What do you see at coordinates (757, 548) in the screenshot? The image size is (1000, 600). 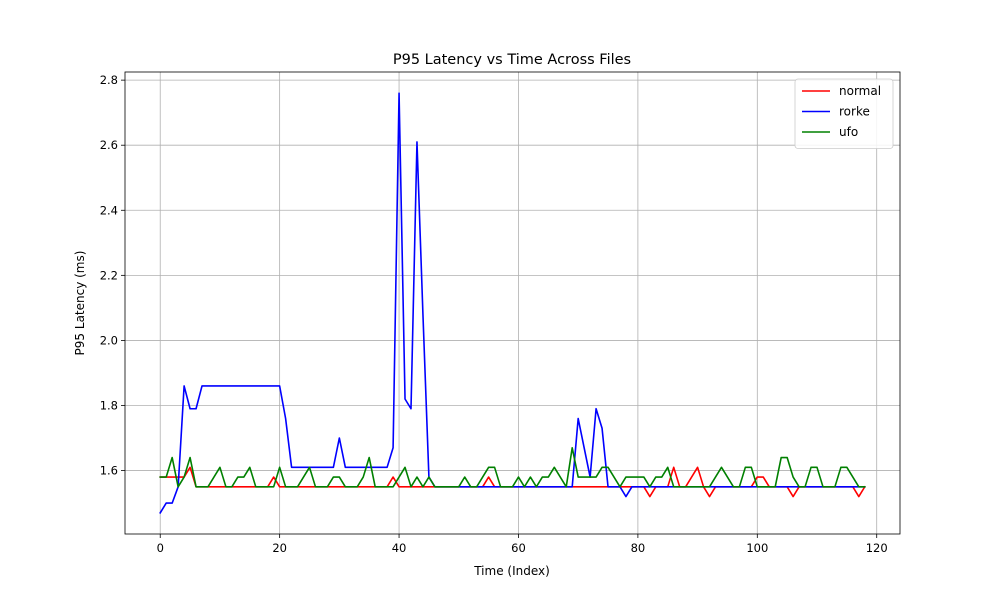 I see `x-tick-label: 100` at bounding box center [757, 548].